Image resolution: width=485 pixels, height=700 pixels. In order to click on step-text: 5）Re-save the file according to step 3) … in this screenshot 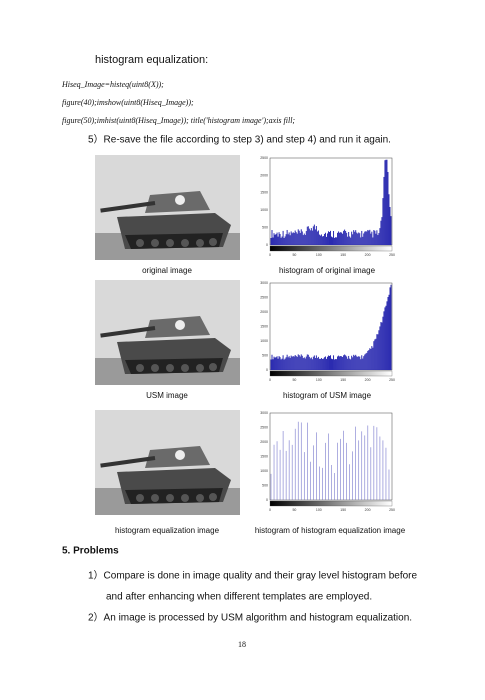, I will do `click(239, 140)`.